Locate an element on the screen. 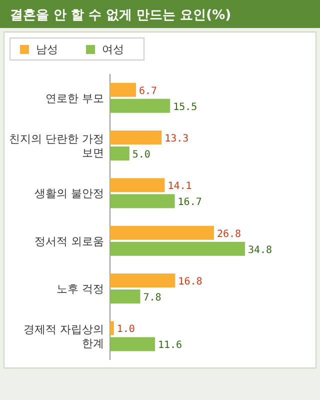 This screenshot has width=320, height=400. data-label: 16.8 is located at coordinates (190, 282).